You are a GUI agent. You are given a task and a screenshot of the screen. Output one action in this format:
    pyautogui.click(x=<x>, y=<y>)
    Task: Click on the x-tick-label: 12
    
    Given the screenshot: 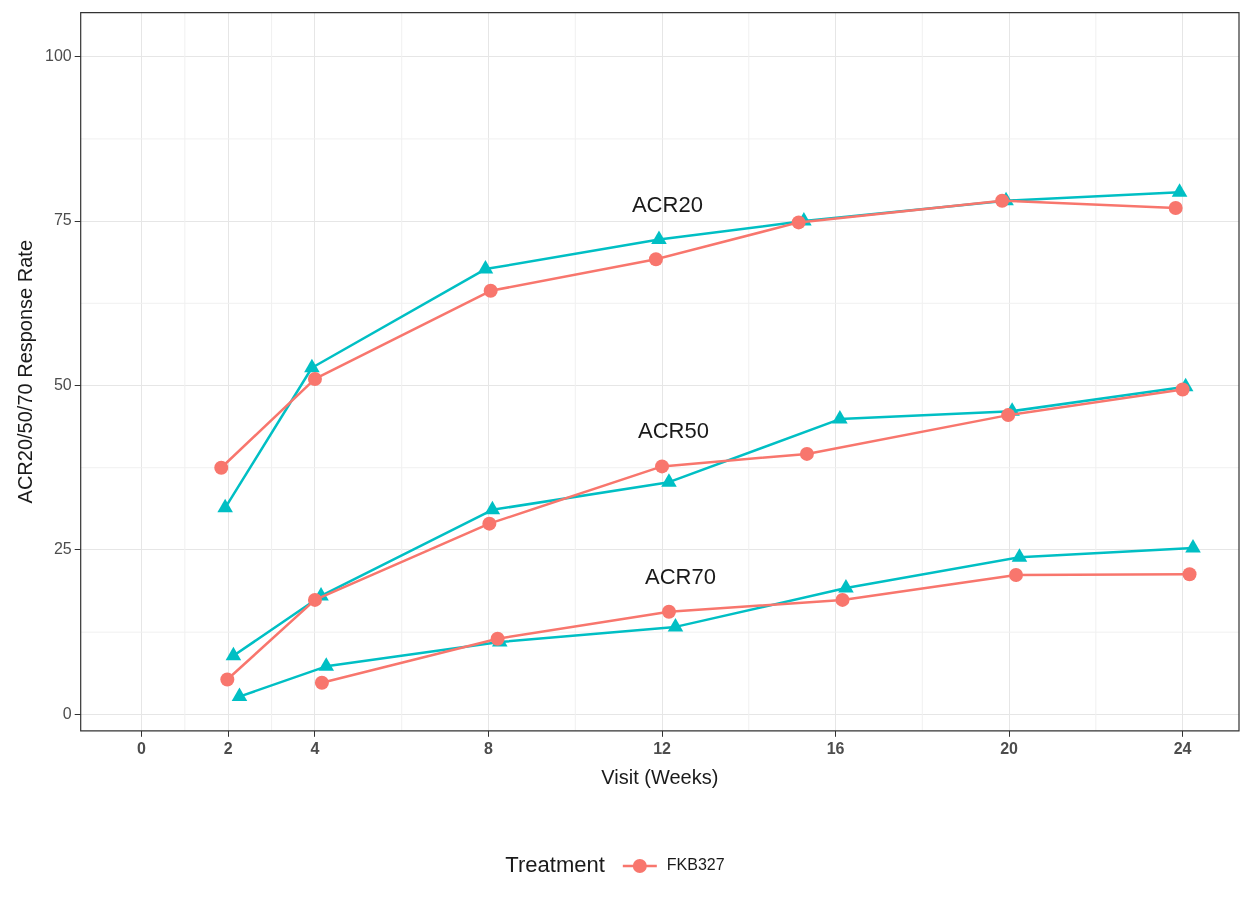 What is the action you would take?
    pyautogui.click(x=662, y=748)
    